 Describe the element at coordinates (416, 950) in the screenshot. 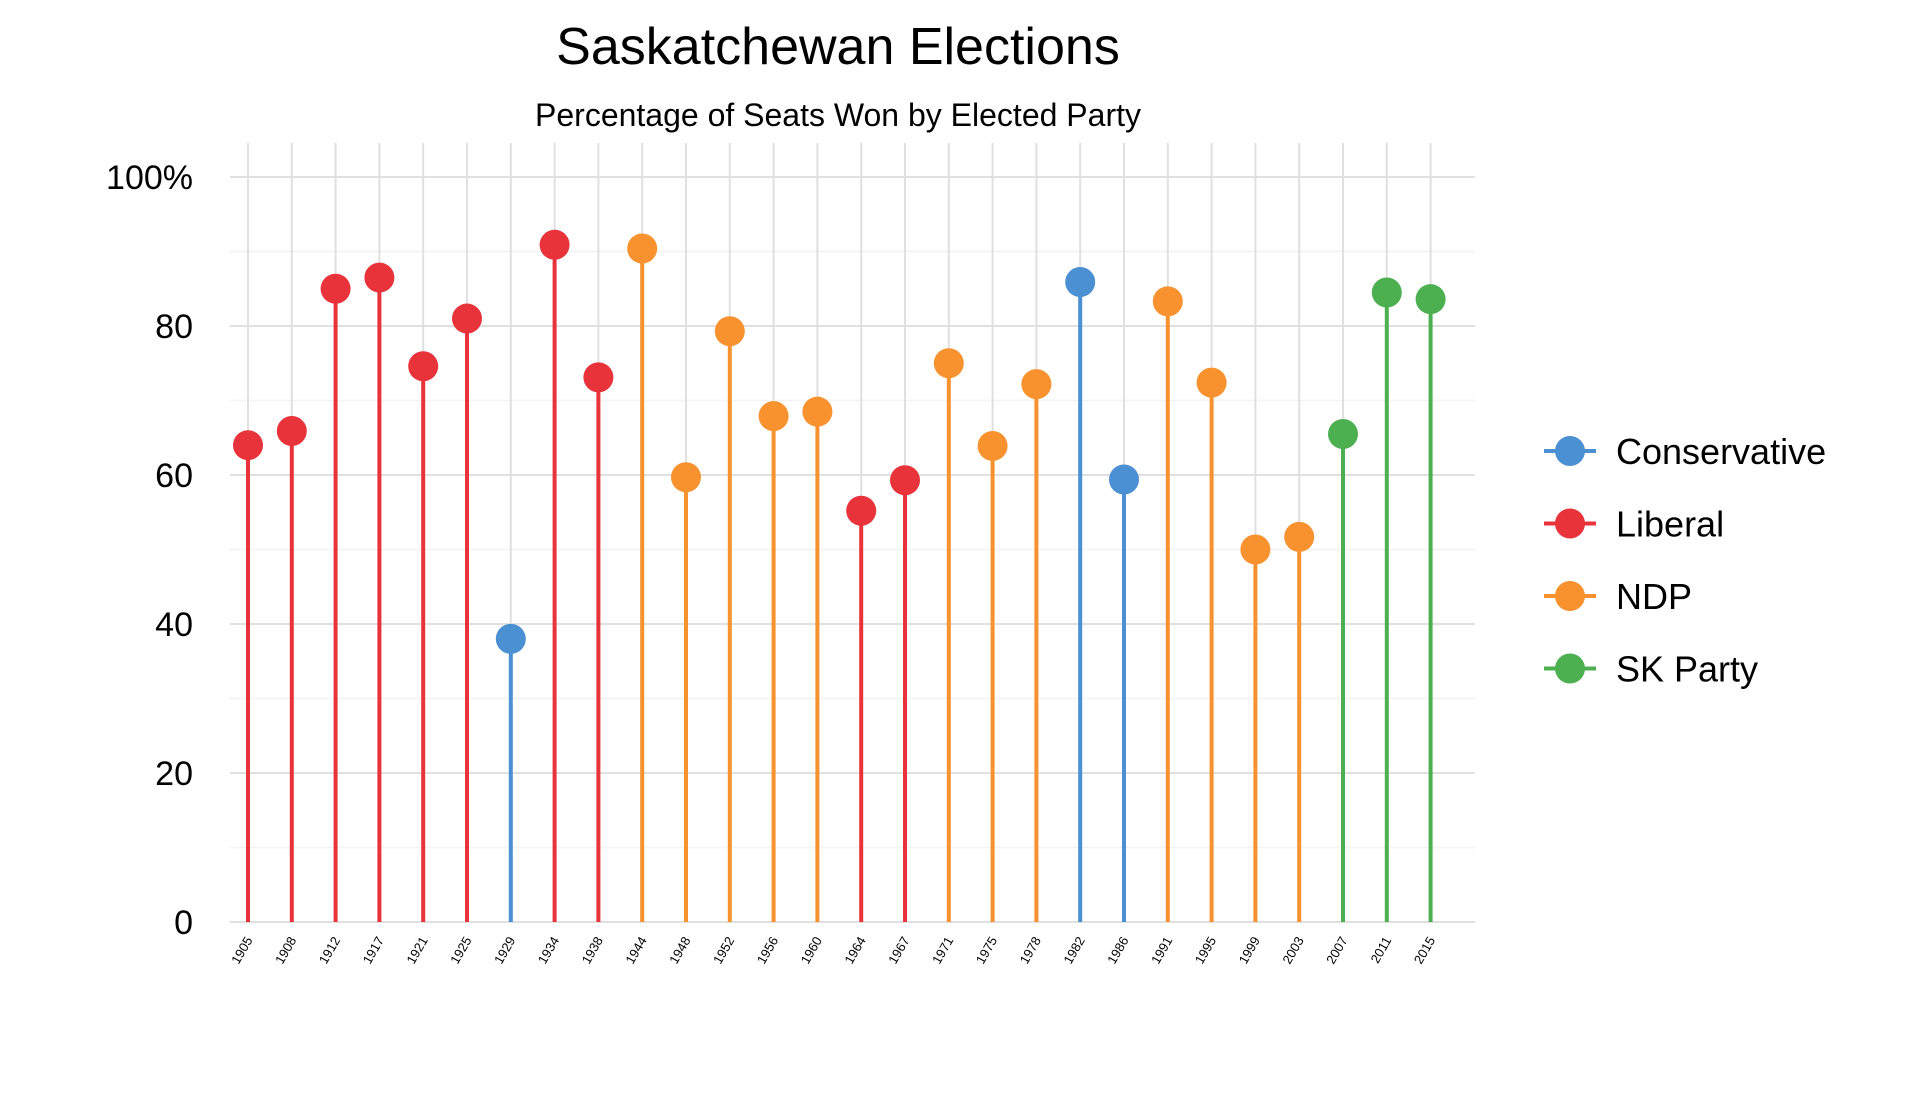

I see `x-tick-label: 1921` at that location.